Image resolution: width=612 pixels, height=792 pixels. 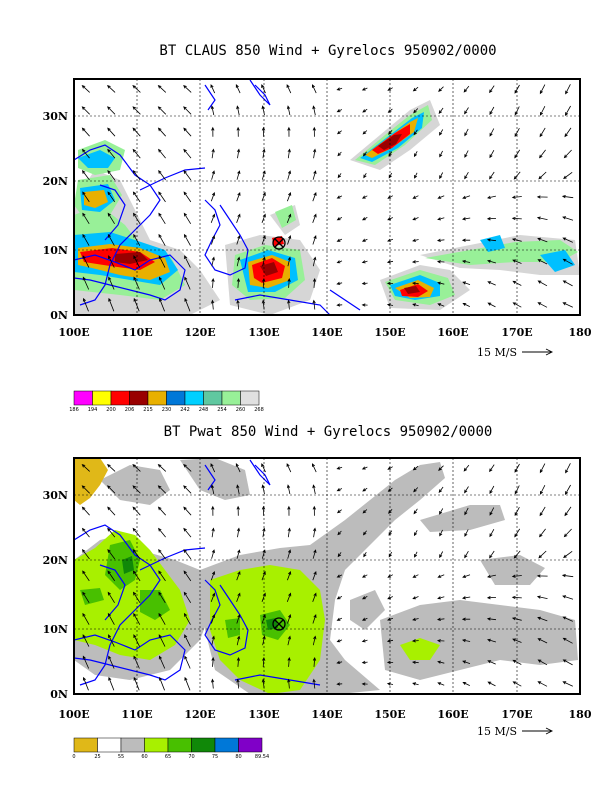 I want to click on lon-tick: 180, so click(x=580, y=714).